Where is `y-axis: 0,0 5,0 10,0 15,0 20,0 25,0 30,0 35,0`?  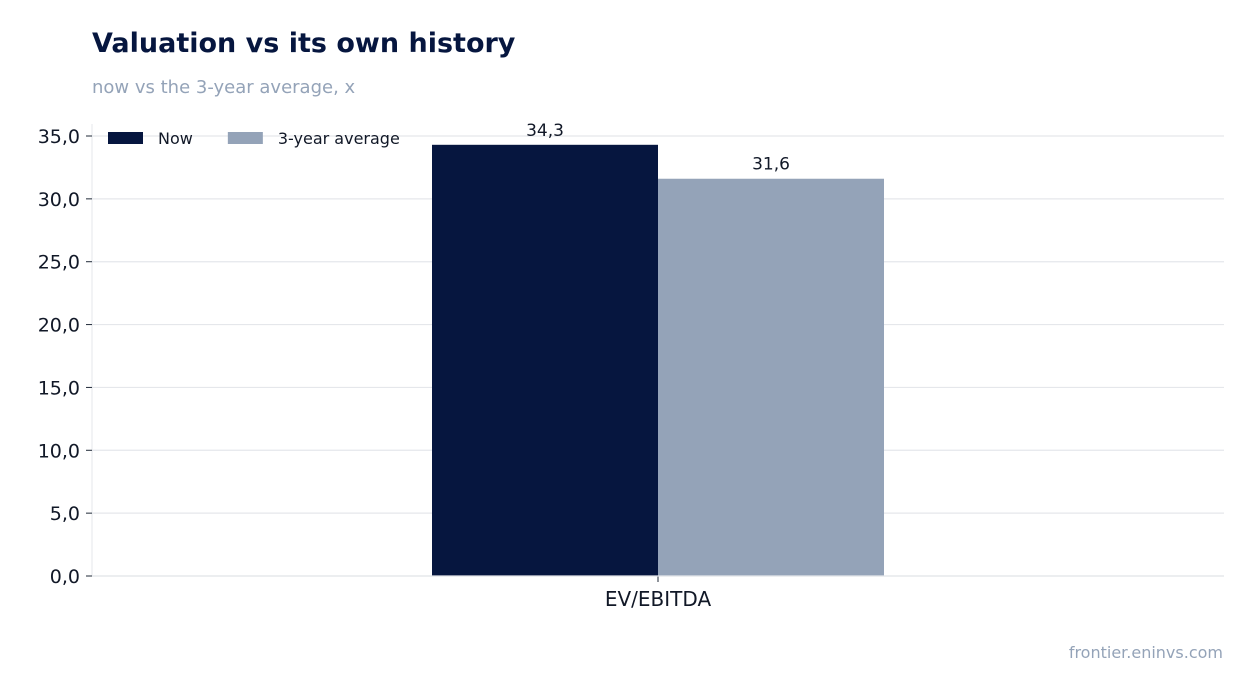 y-axis: 0,0 5,0 10,0 15,0 20,0 25,0 30,0 35,0 is located at coordinates (65, 356).